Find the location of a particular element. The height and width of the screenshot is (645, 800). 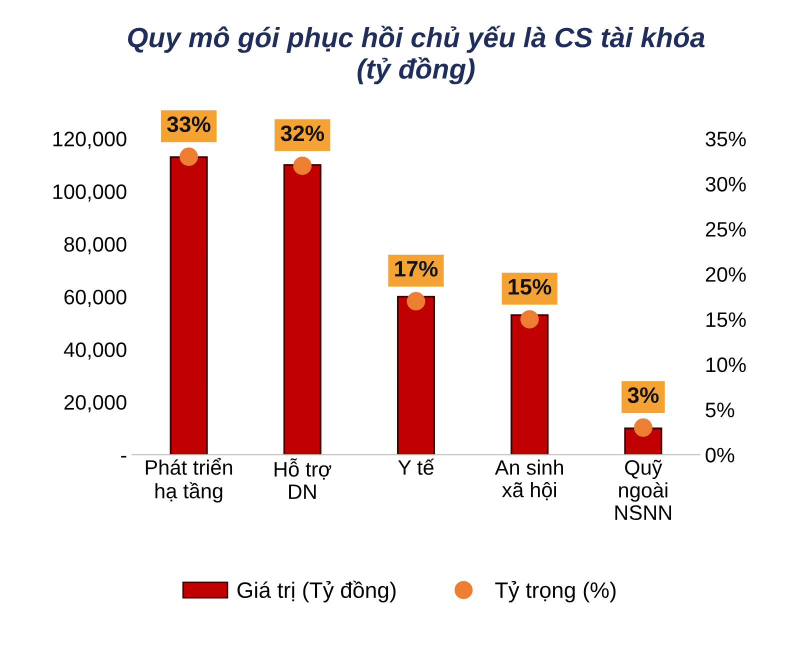

x-tick-label: Phát triển hạ tầng is located at coordinates (189, 480).